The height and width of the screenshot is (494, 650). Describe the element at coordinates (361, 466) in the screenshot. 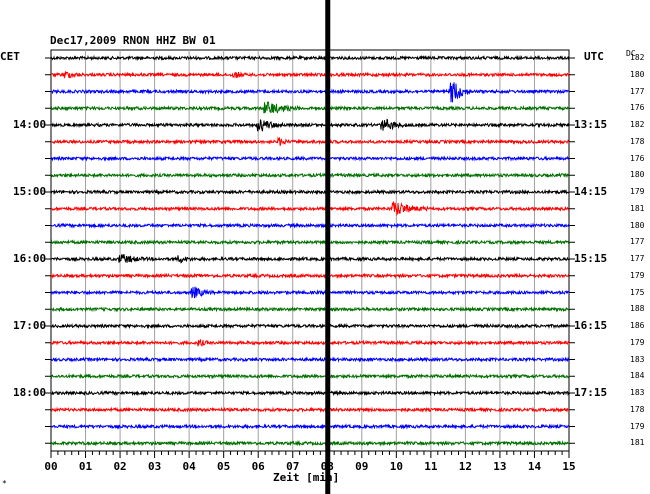

I see `x-tick-label-09: 09` at that location.